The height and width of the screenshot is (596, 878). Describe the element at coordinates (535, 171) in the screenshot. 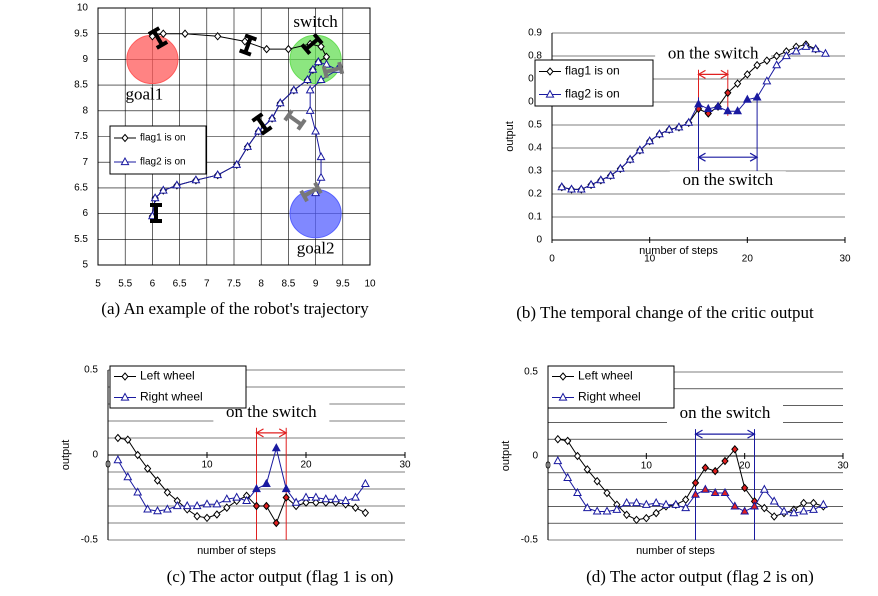

I see `y-tick-label: 0.3` at that location.